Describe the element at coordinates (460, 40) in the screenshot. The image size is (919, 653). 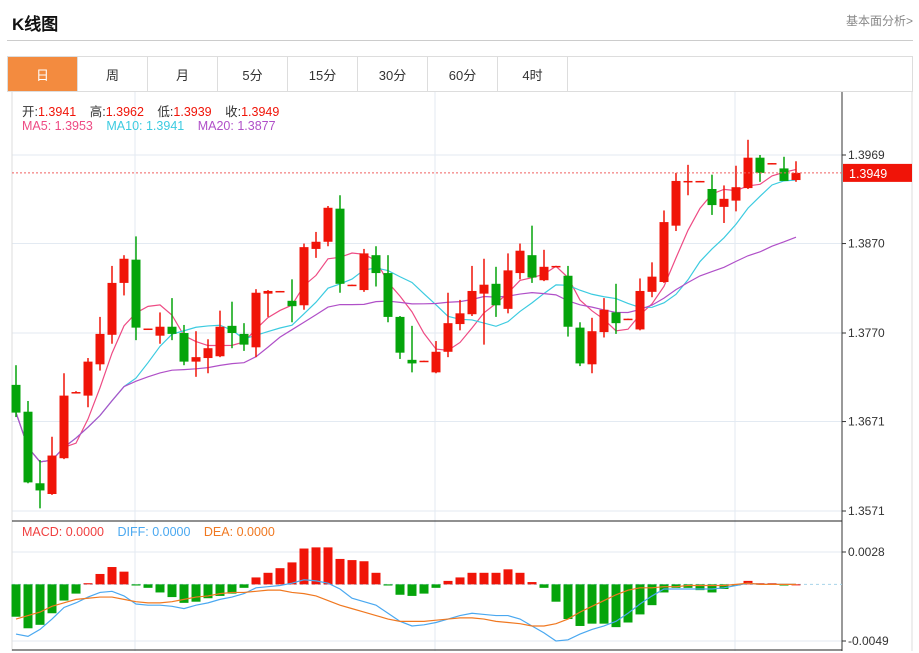
I see `divider` at that location.